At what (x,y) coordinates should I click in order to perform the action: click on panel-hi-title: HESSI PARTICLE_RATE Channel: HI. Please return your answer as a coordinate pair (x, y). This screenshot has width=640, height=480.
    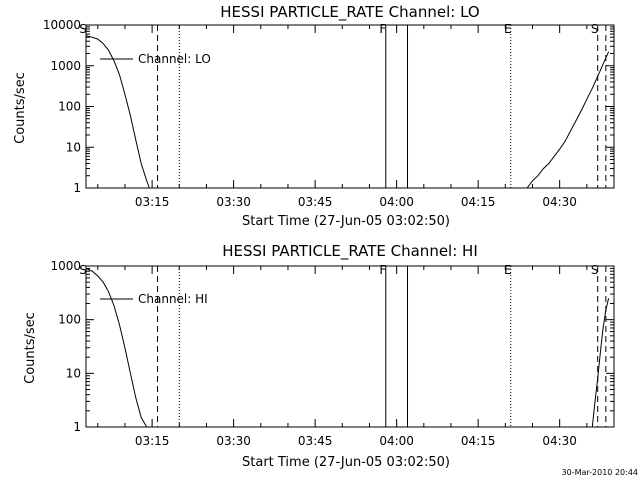
    Looking at the image, I should click on (350, 251).